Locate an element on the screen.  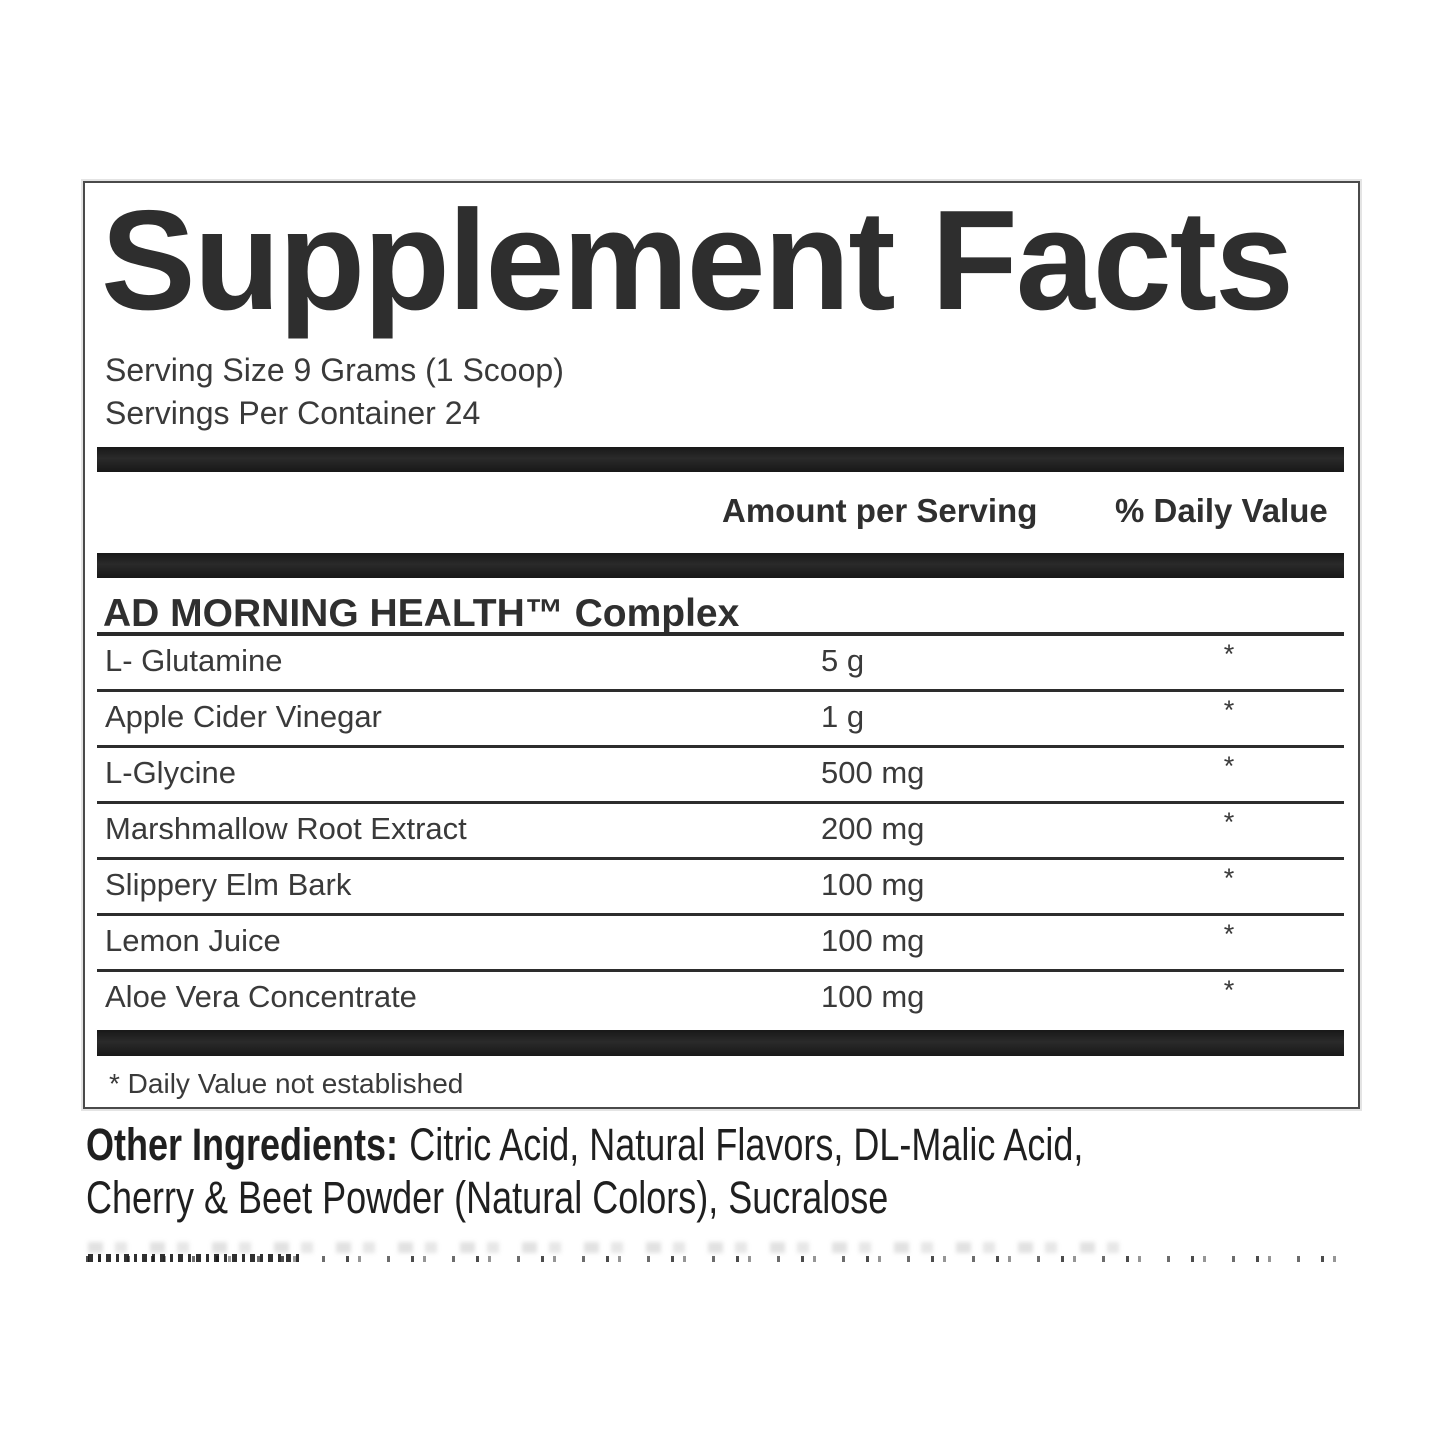
cutoff-warning-text-remnant is located at coordinates (715, 1252).